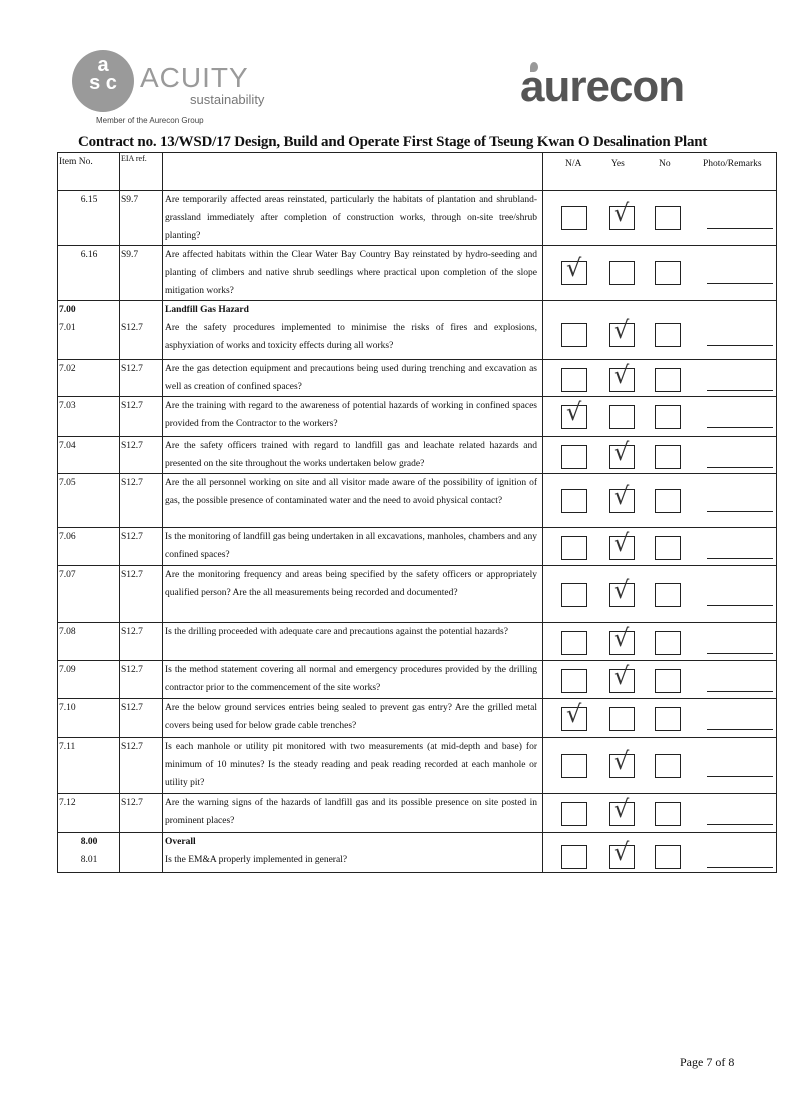  Describe the element at coordinates (67, 310) in the screenshot. I see `section-number: 7.00` at that location.